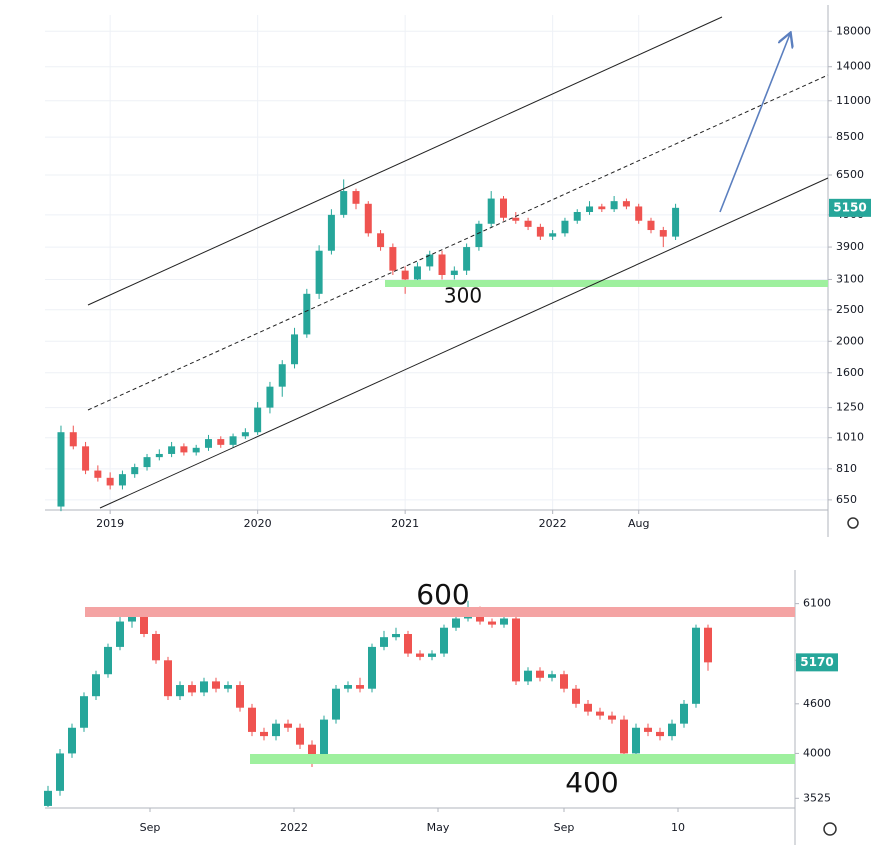  What do you see at coordinates (817, 797) in the screenshot?
I see `y-tick-label: 3525` at bounding box center [817, 797].